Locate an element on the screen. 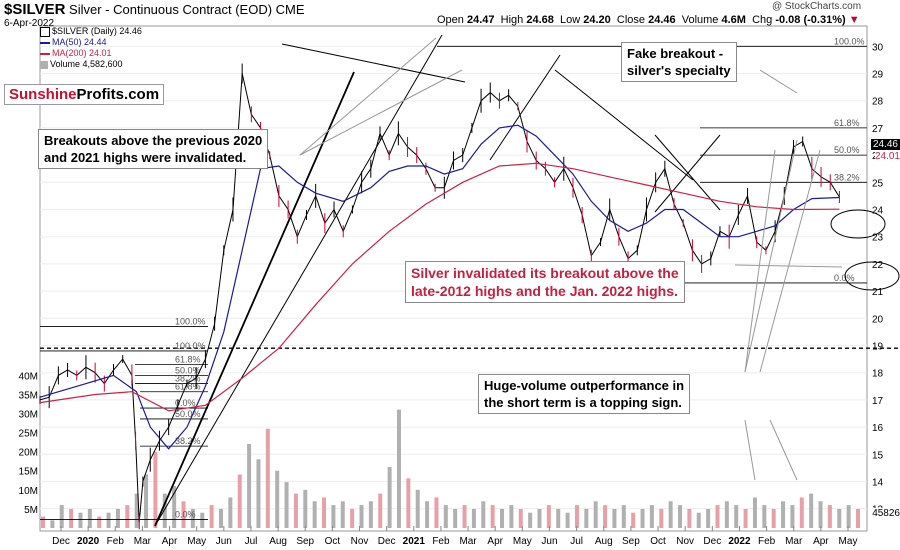 The width and height of the screenshot is (900, 550). down-arrow-icon: ▼ is located at coordinates (854, 20).